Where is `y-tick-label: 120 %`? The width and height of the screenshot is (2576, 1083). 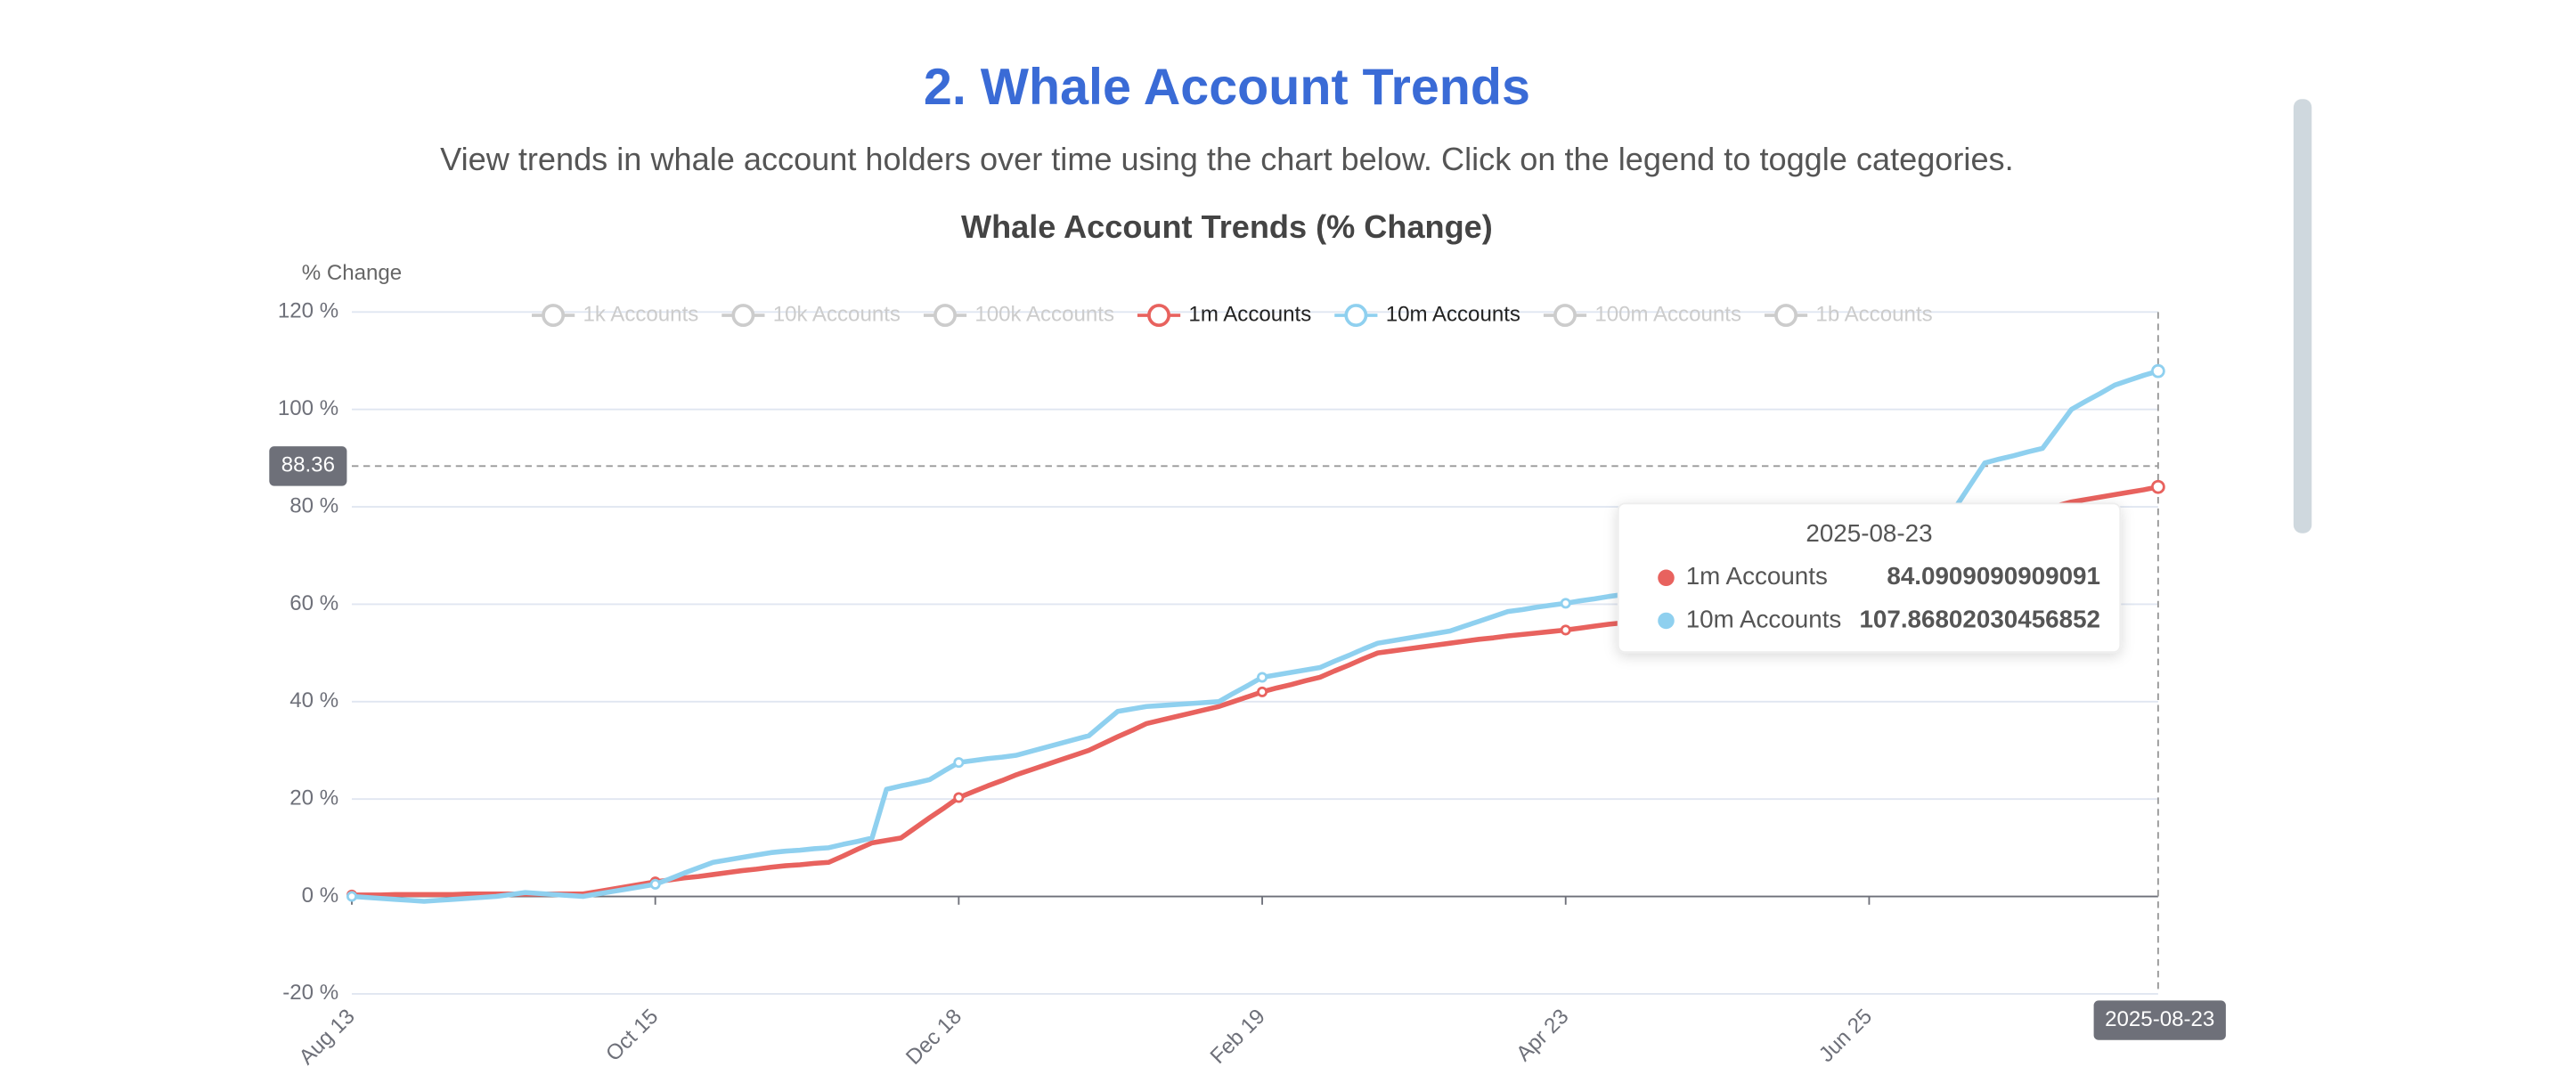
y-tick-label: 120 % is located at coordinates (308, 311).